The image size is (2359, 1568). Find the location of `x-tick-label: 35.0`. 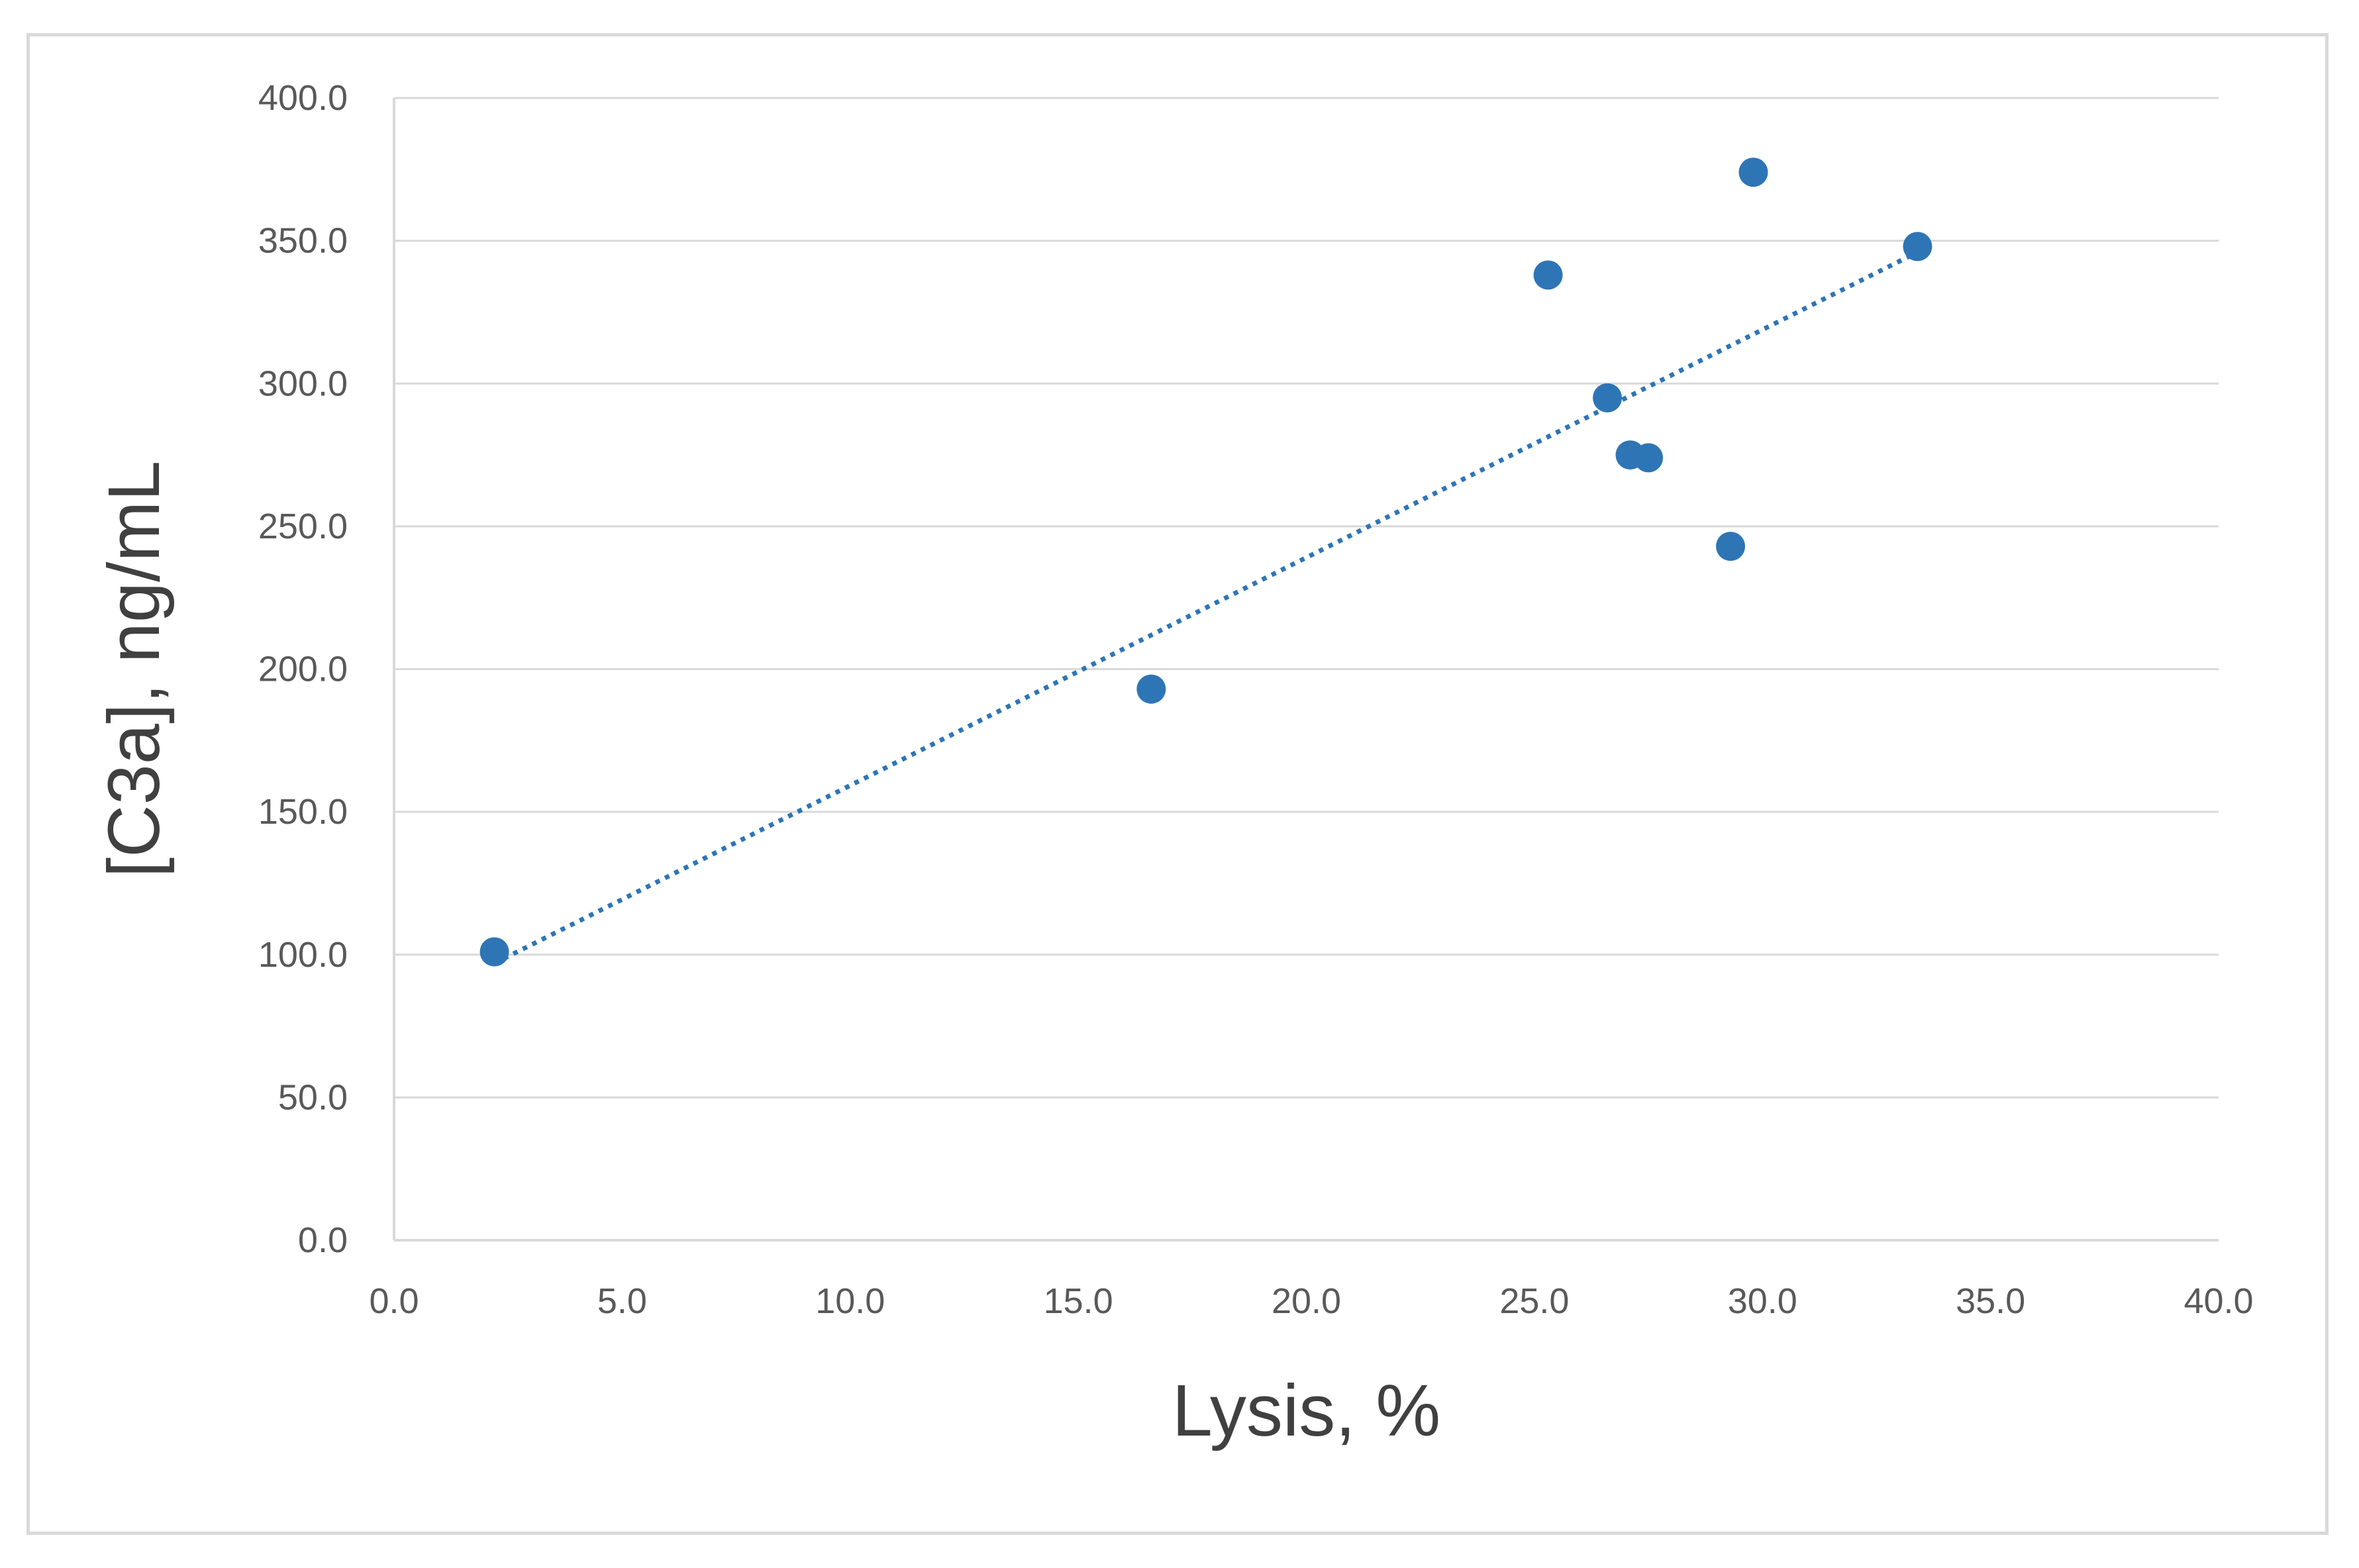

x-tick-label: 35.0 is located at coordinates (1990, 1301).